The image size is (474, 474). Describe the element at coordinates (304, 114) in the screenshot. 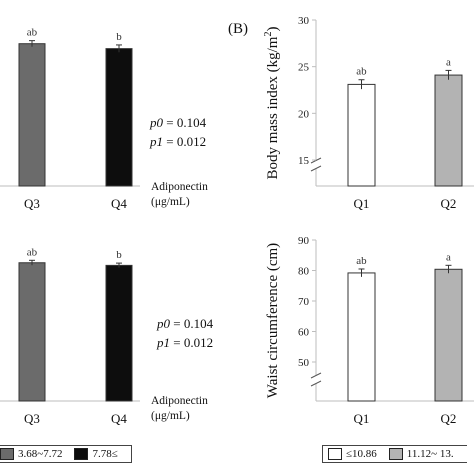

I see `y-tick-label: 20` at that location.